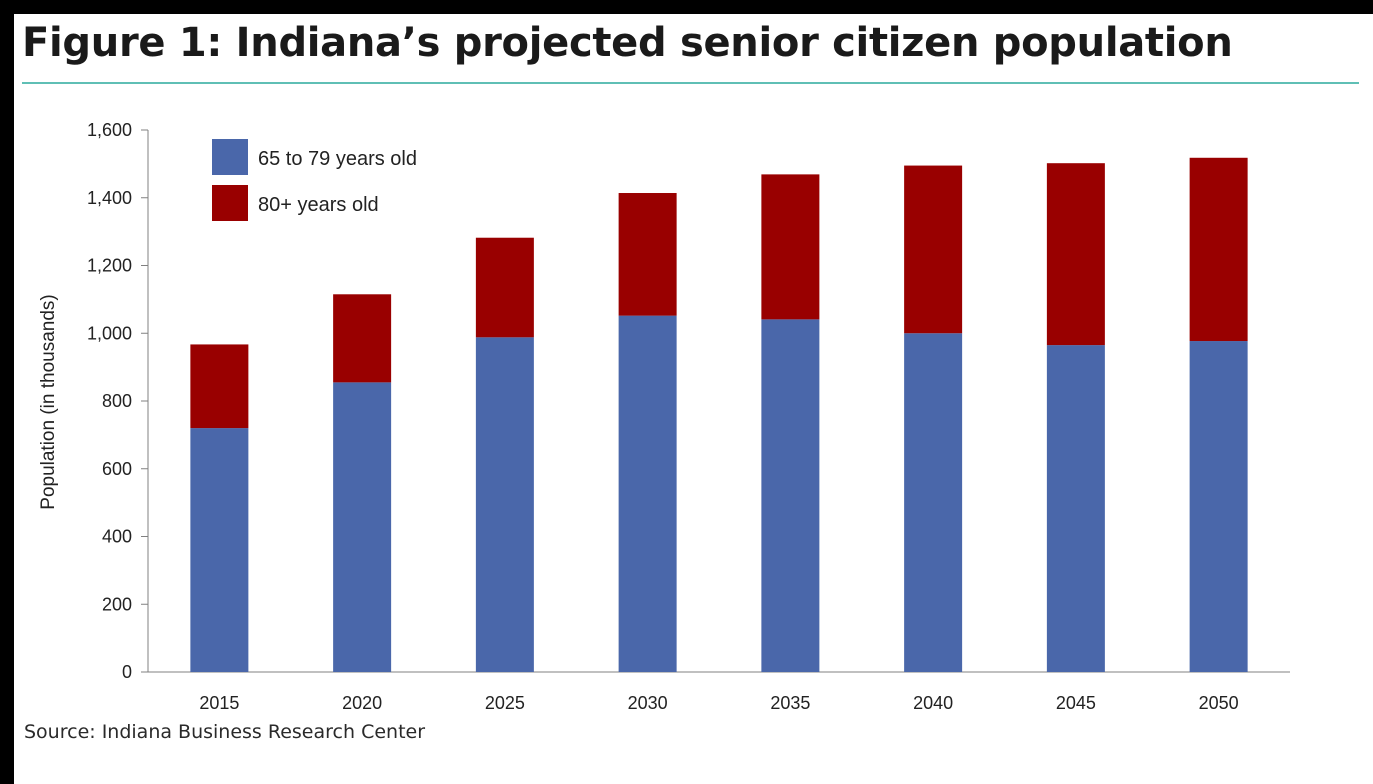 Image resolution: width=1373 pixels, height=784 pixels. Describe the element at coordinates (117, 469) in the screenshot. I see `y-tick-label: 600` at that location.